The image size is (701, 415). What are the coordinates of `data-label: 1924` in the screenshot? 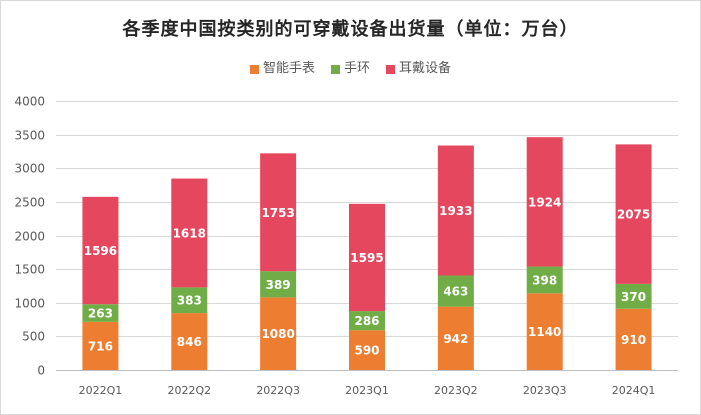 It's located at (544, 202).